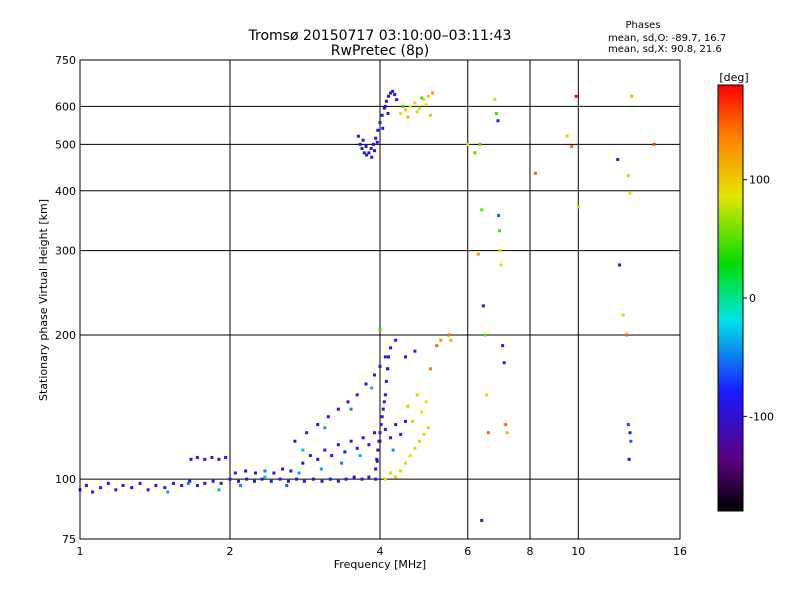  What do you see at coordinates (642, 25) in the screenshot?
I see `phases-heading: Phases` at bounding box center [642, 25].